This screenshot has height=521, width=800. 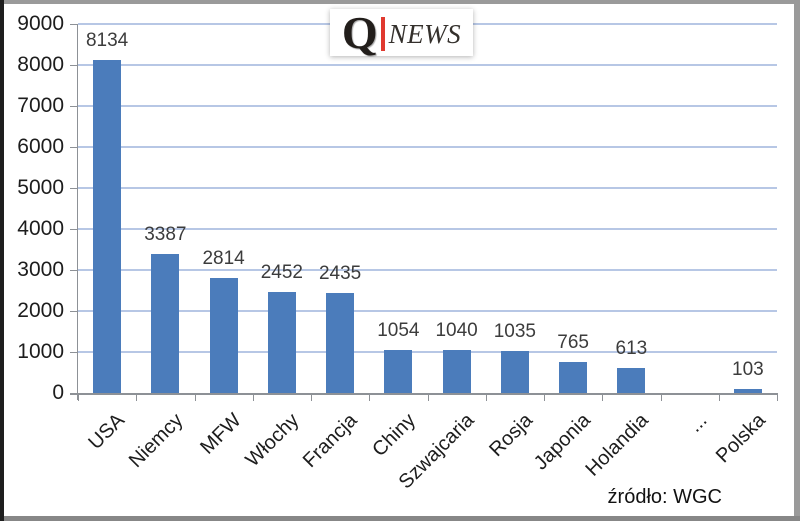 I want to click on window-edge-left, so click(x=2, y=260).